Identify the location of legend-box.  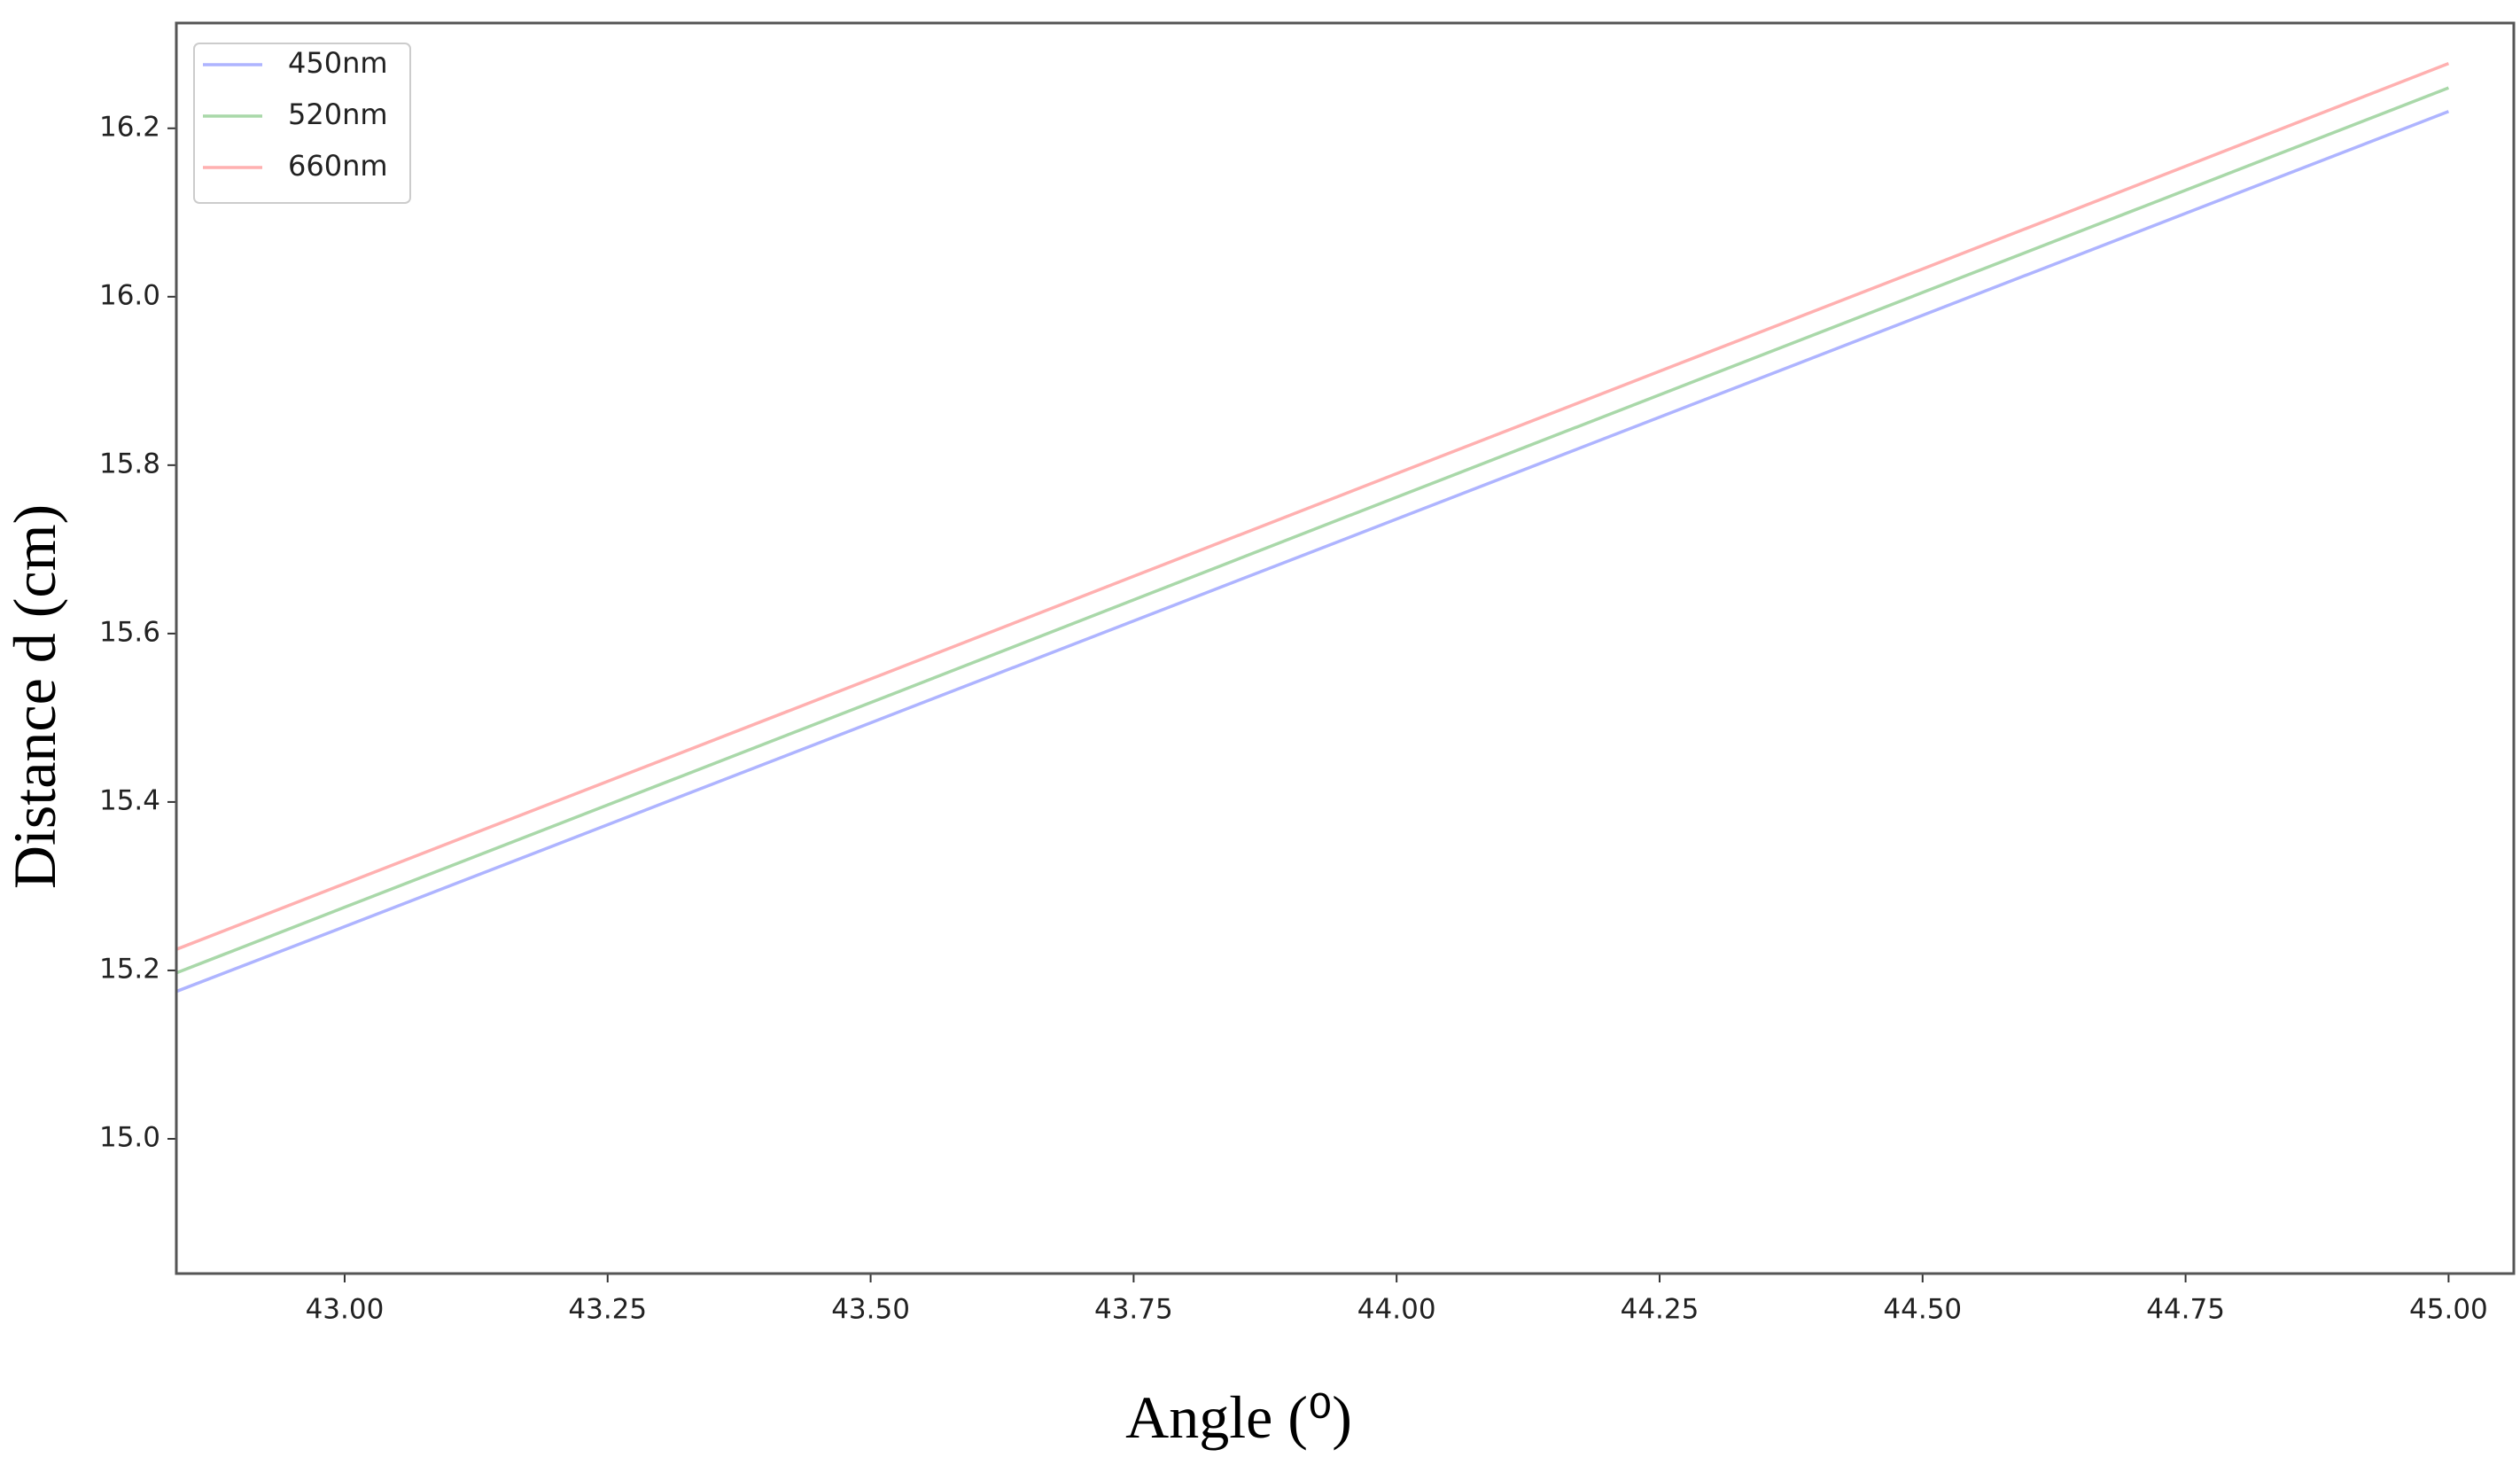
(302, 123).